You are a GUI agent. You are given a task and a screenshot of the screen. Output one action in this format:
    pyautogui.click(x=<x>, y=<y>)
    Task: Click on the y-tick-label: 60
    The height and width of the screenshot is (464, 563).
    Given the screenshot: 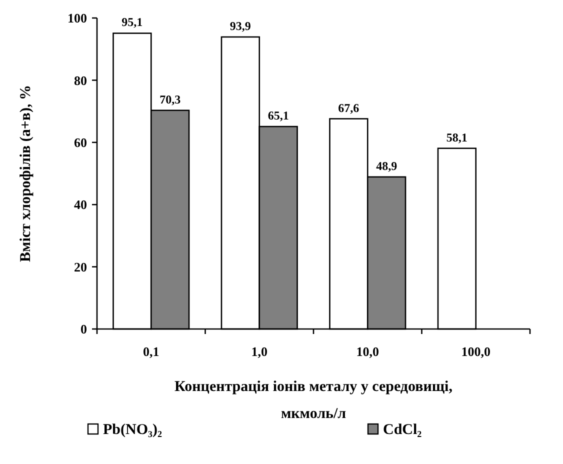 What is the action you would take?
    pyautogui.click(x=80, y=142)
    